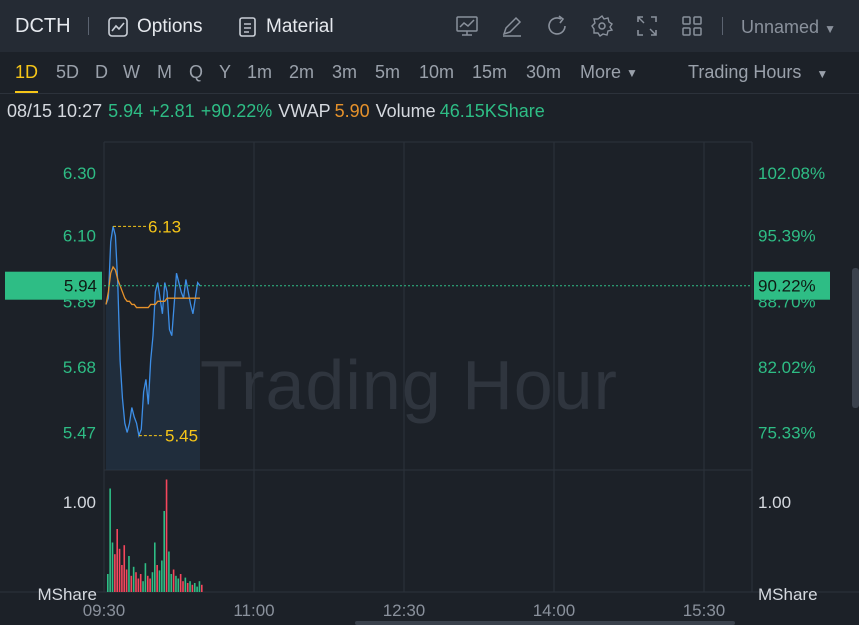 Image resolution: width=859 pixels, height=625 pixels. I want to click on period-tab-more: More, so click(601, 72).